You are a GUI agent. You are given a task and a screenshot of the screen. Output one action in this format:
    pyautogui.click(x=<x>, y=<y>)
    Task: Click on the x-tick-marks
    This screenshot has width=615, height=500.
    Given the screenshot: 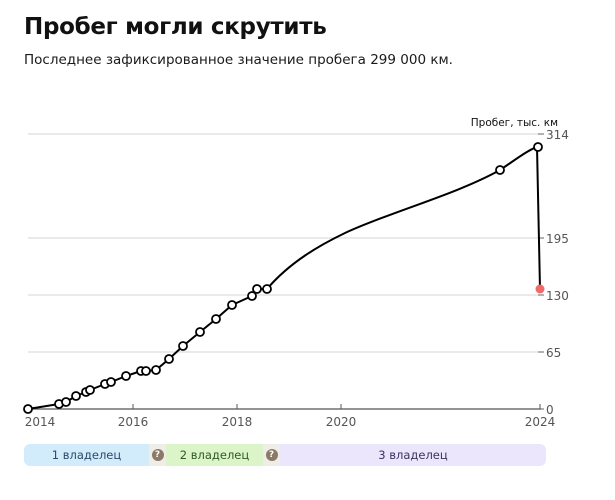 What is the action you would take?
    pyautogui.click(x=336, y=406)
    